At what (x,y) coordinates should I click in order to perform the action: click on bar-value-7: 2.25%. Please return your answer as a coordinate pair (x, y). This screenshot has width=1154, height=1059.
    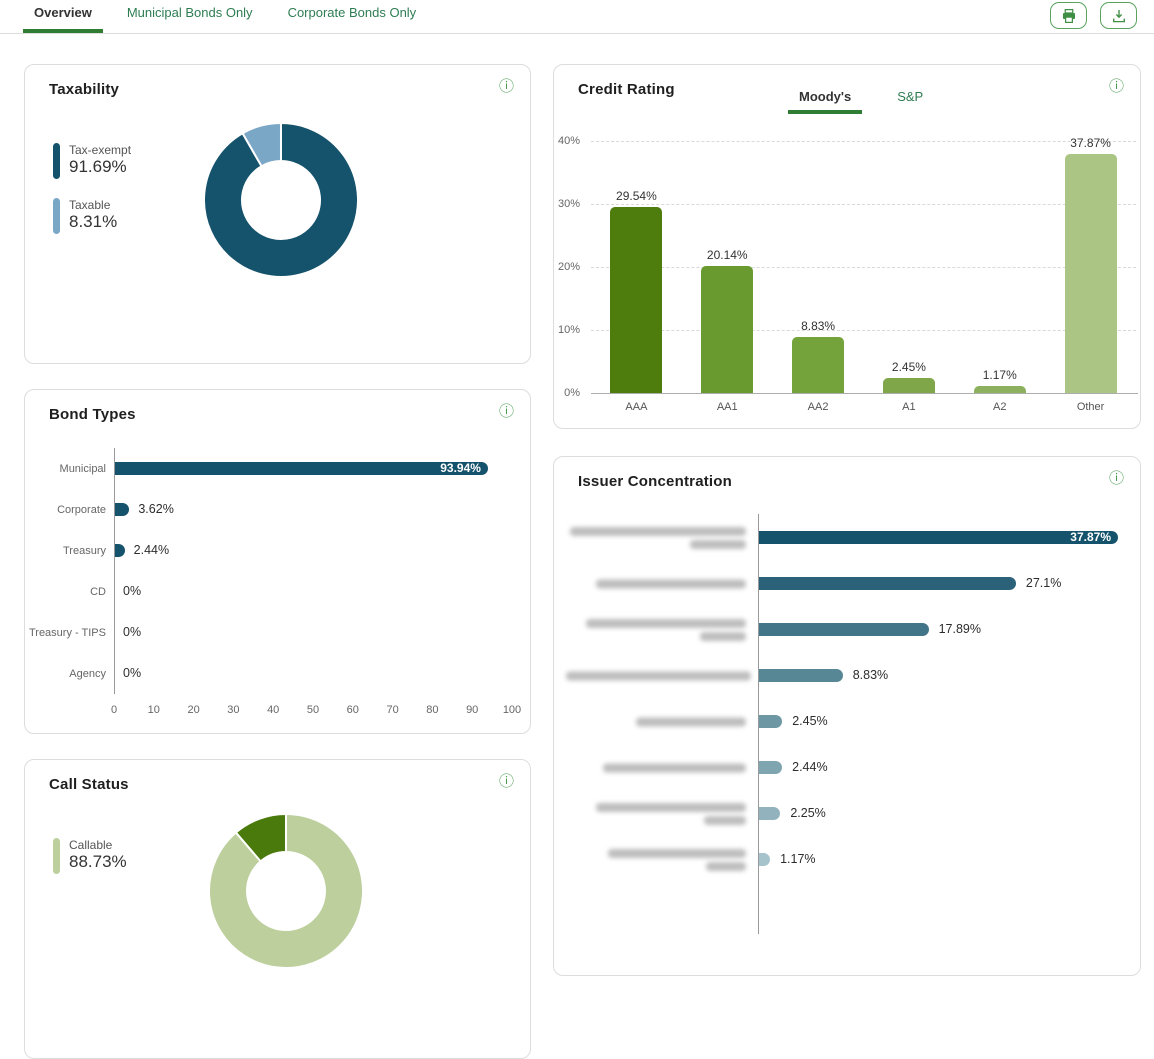
    Looking at the image, I should click on (808, 813).